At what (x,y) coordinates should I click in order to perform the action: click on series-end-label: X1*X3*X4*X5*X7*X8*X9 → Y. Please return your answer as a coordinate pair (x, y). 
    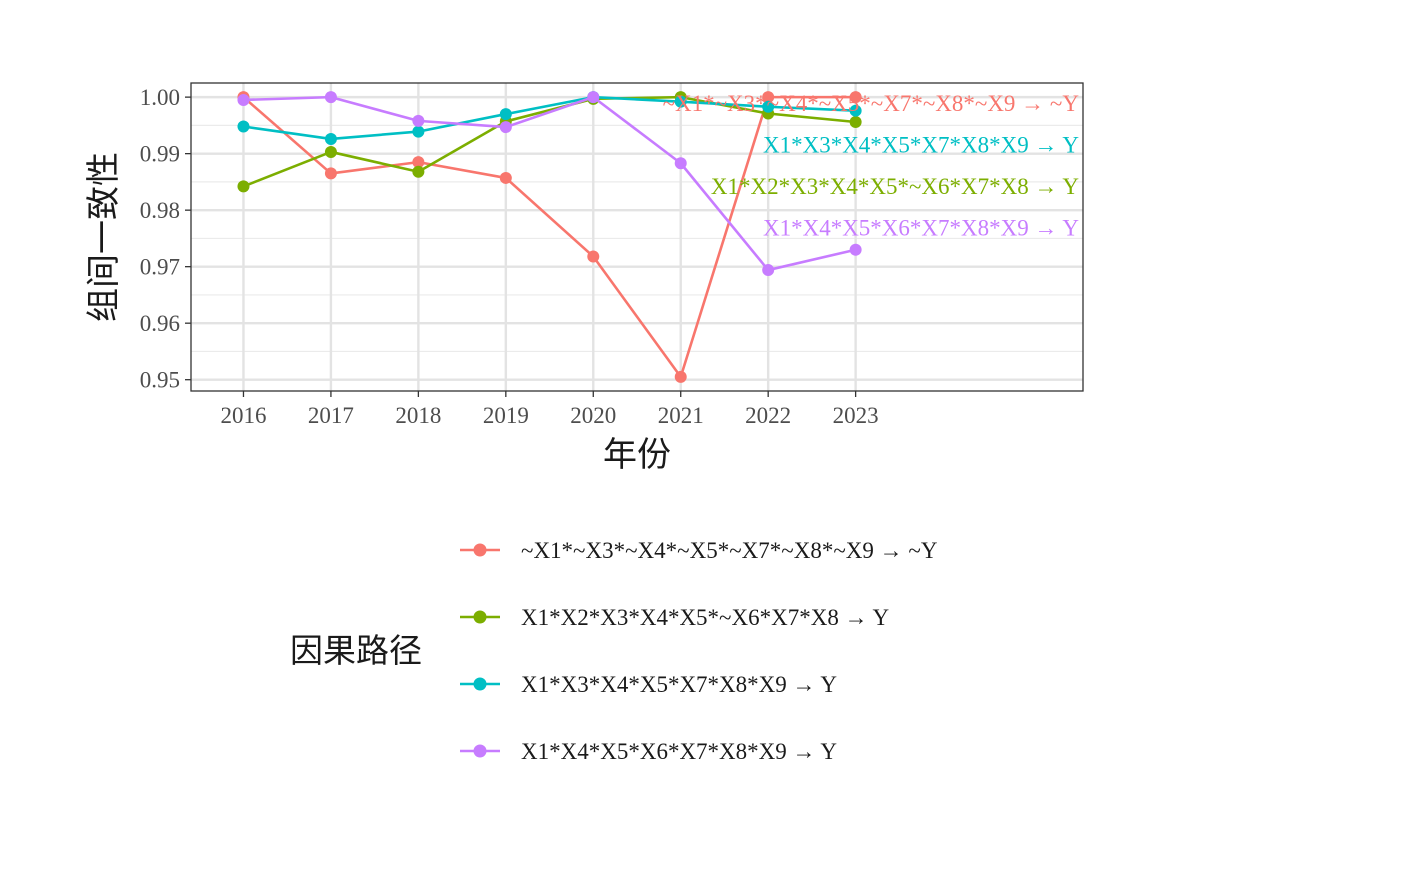
    Looking at the image, I should click on (921, 145).